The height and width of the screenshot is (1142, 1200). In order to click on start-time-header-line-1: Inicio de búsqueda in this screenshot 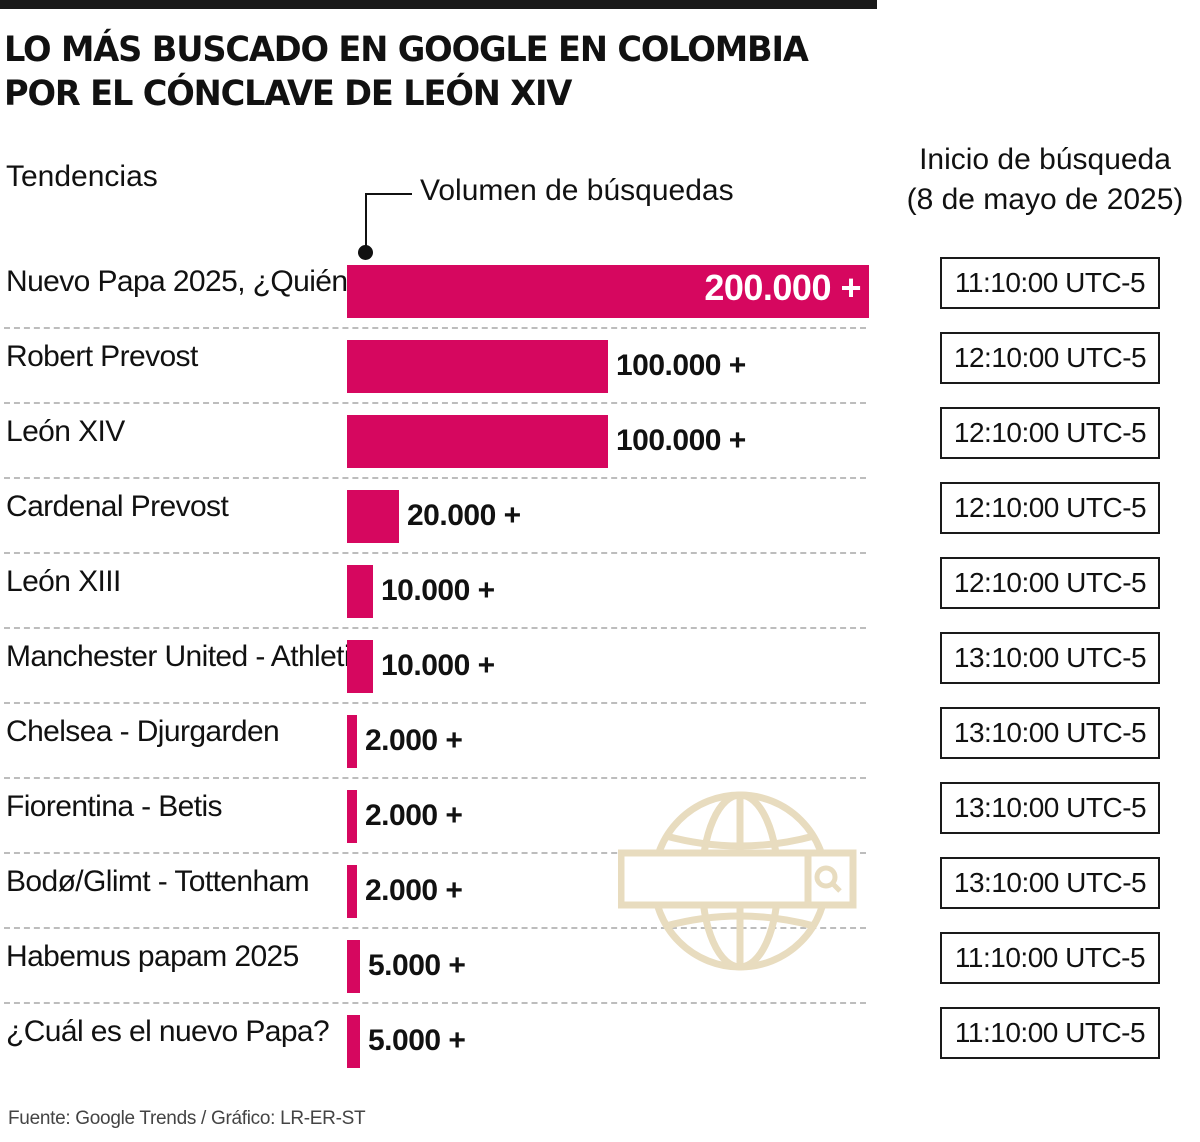, I will do `click(1045, 159)`.